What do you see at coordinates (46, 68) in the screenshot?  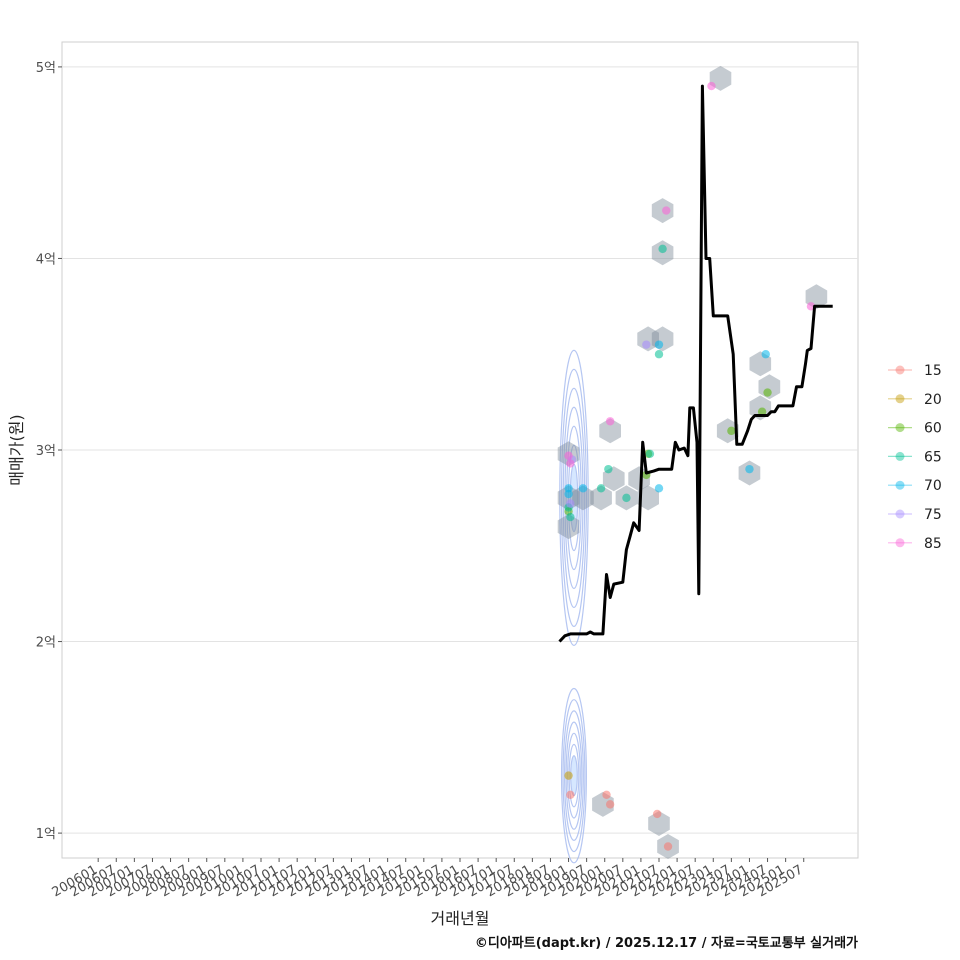 I see `y-tick-label: 5억` at bounding box center [46, 68].